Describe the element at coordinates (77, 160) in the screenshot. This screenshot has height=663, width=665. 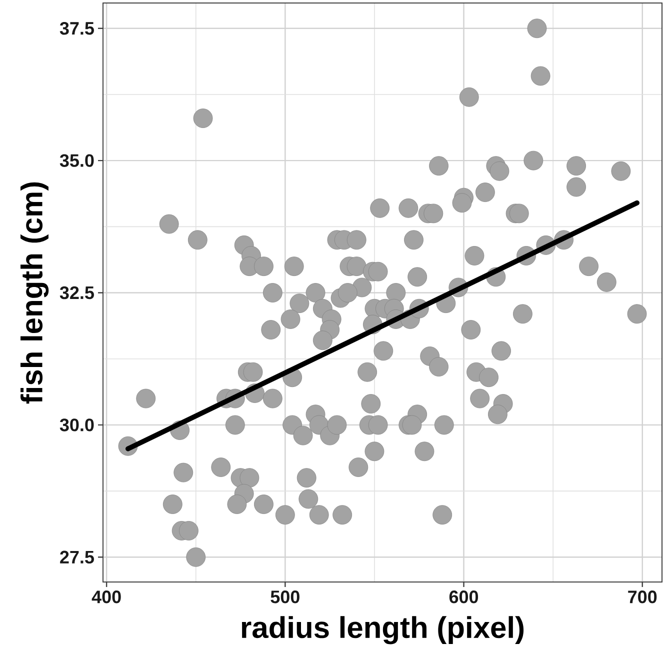
I see `y-tick-label: 35.0` at that location.